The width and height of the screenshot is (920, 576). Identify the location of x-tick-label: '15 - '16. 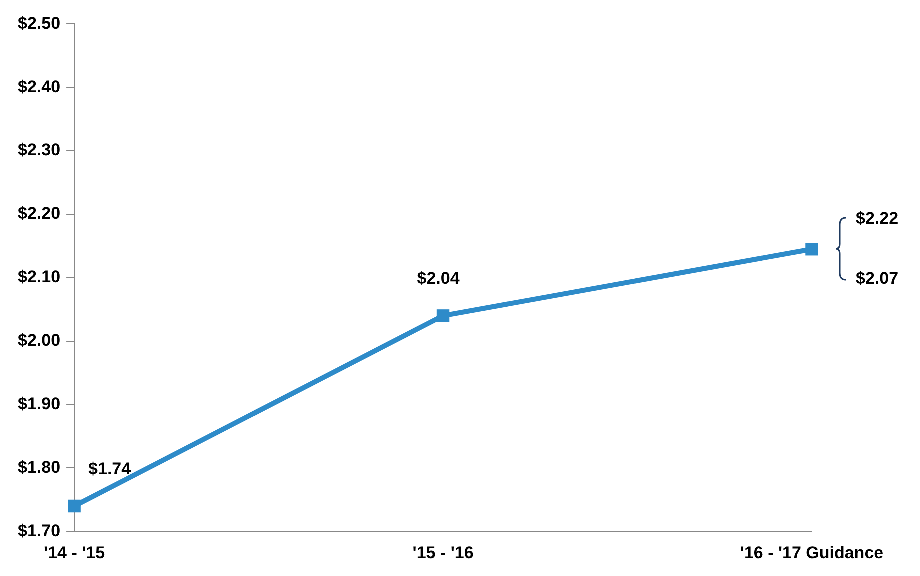
(443, 552).